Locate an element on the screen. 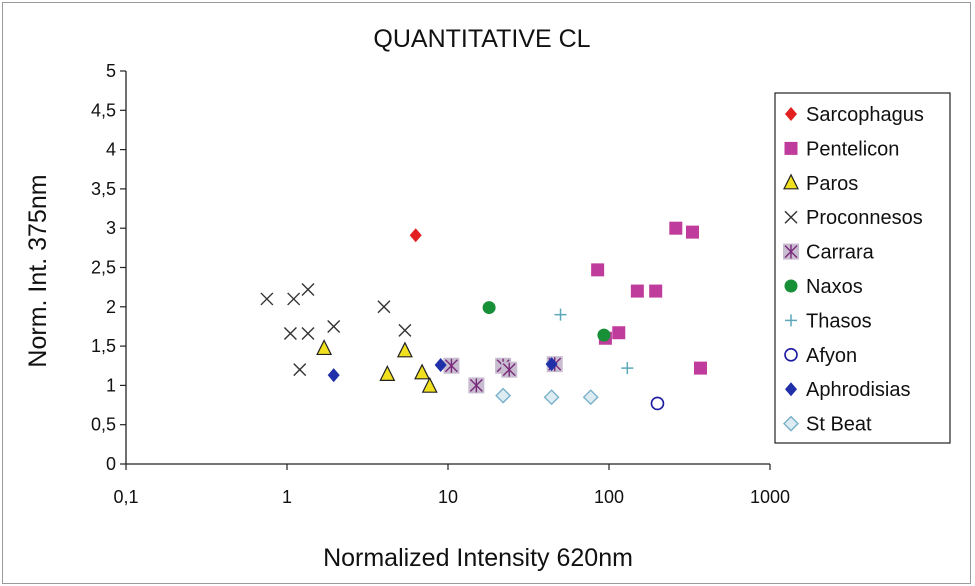 This screenshot has width=975, height=586. y-tick-label: 0,5 is located at coordinates (103, 425).